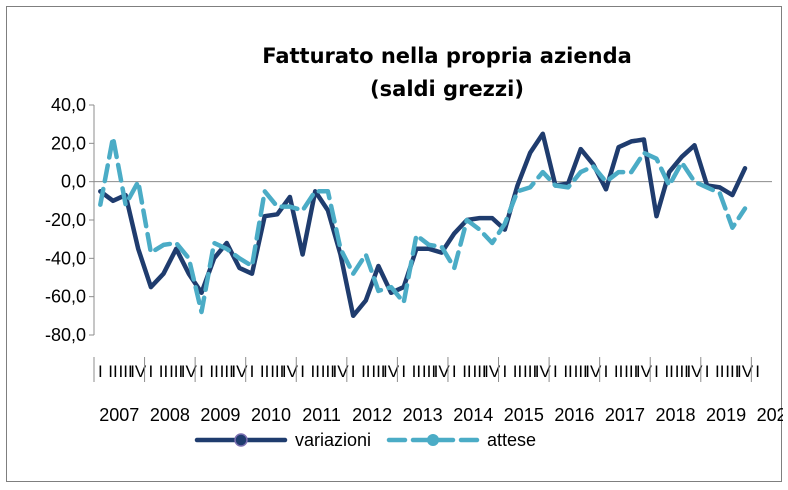  What do you see at coordinates (625, 415) in the screenshot?
I see `year-label: 2017` at bounding box center [625, 415].